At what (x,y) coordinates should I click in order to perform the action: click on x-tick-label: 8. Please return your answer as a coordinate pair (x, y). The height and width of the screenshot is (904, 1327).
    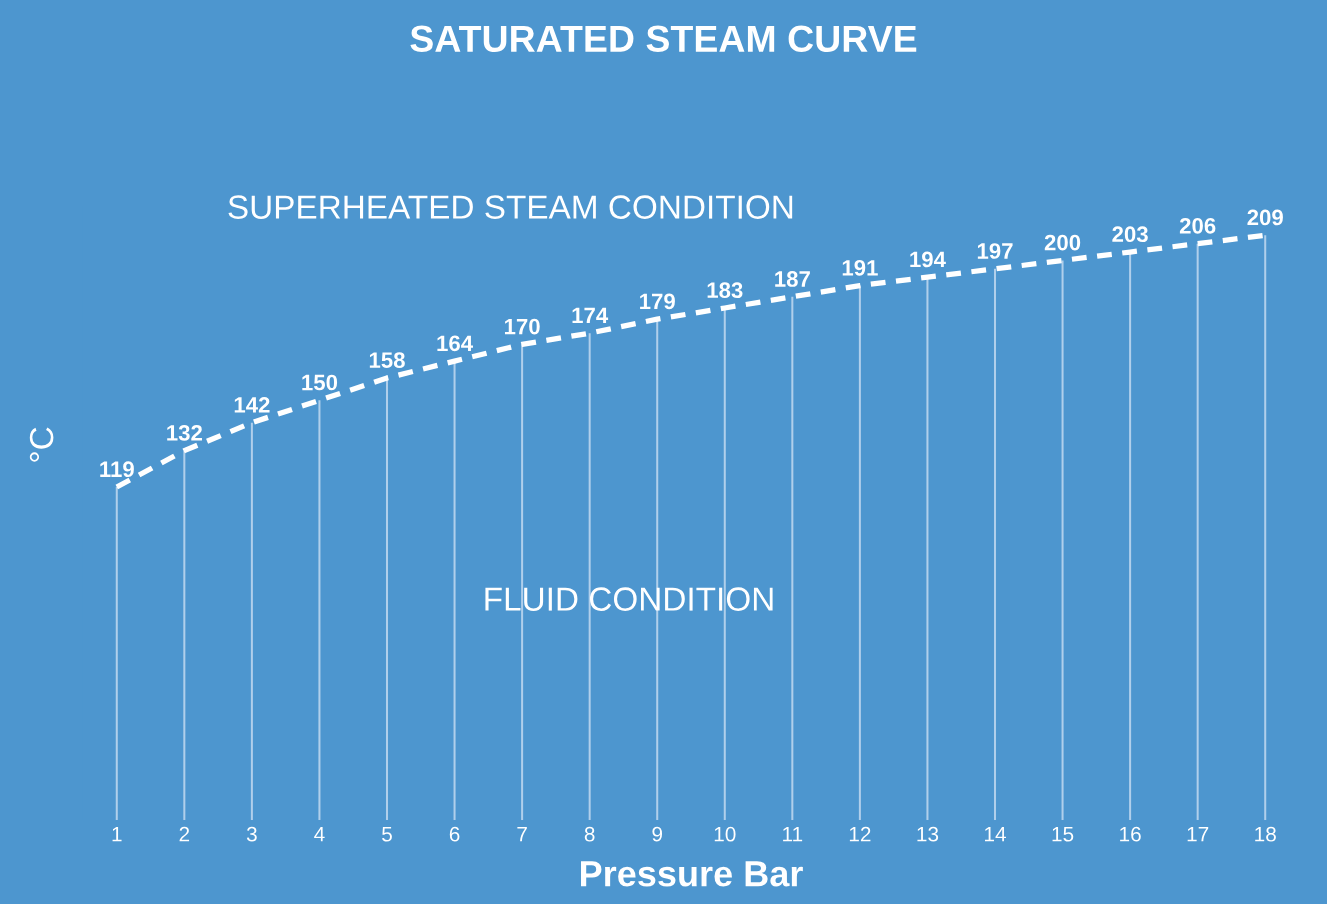
    Looking at the image, I should click on (589, 834).